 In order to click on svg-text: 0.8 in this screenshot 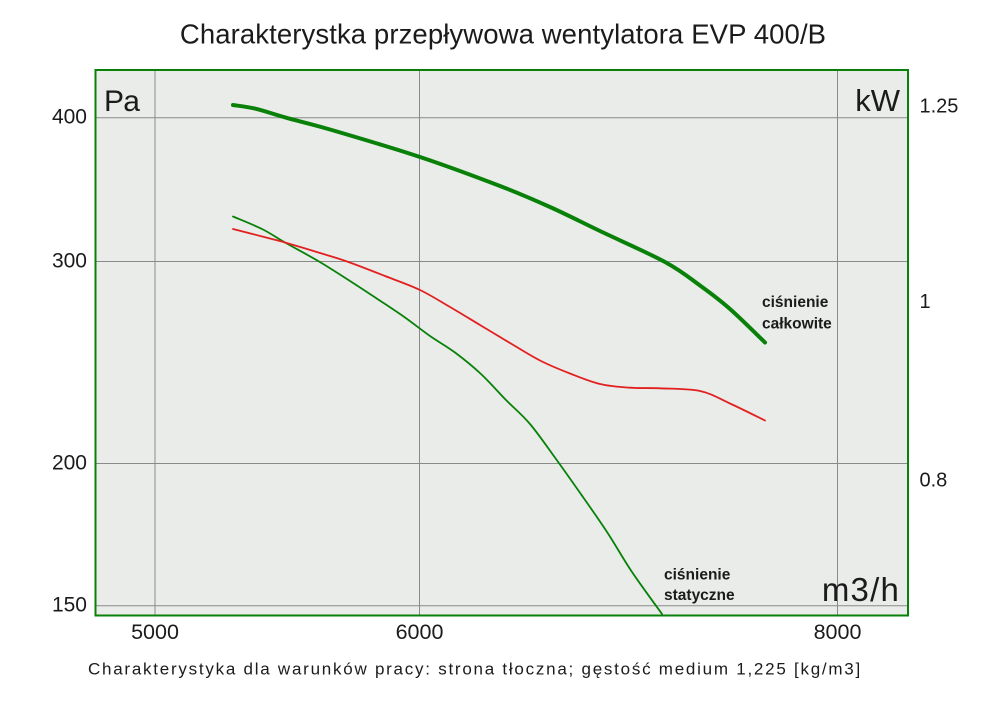, I will do `click(934, 481)`.